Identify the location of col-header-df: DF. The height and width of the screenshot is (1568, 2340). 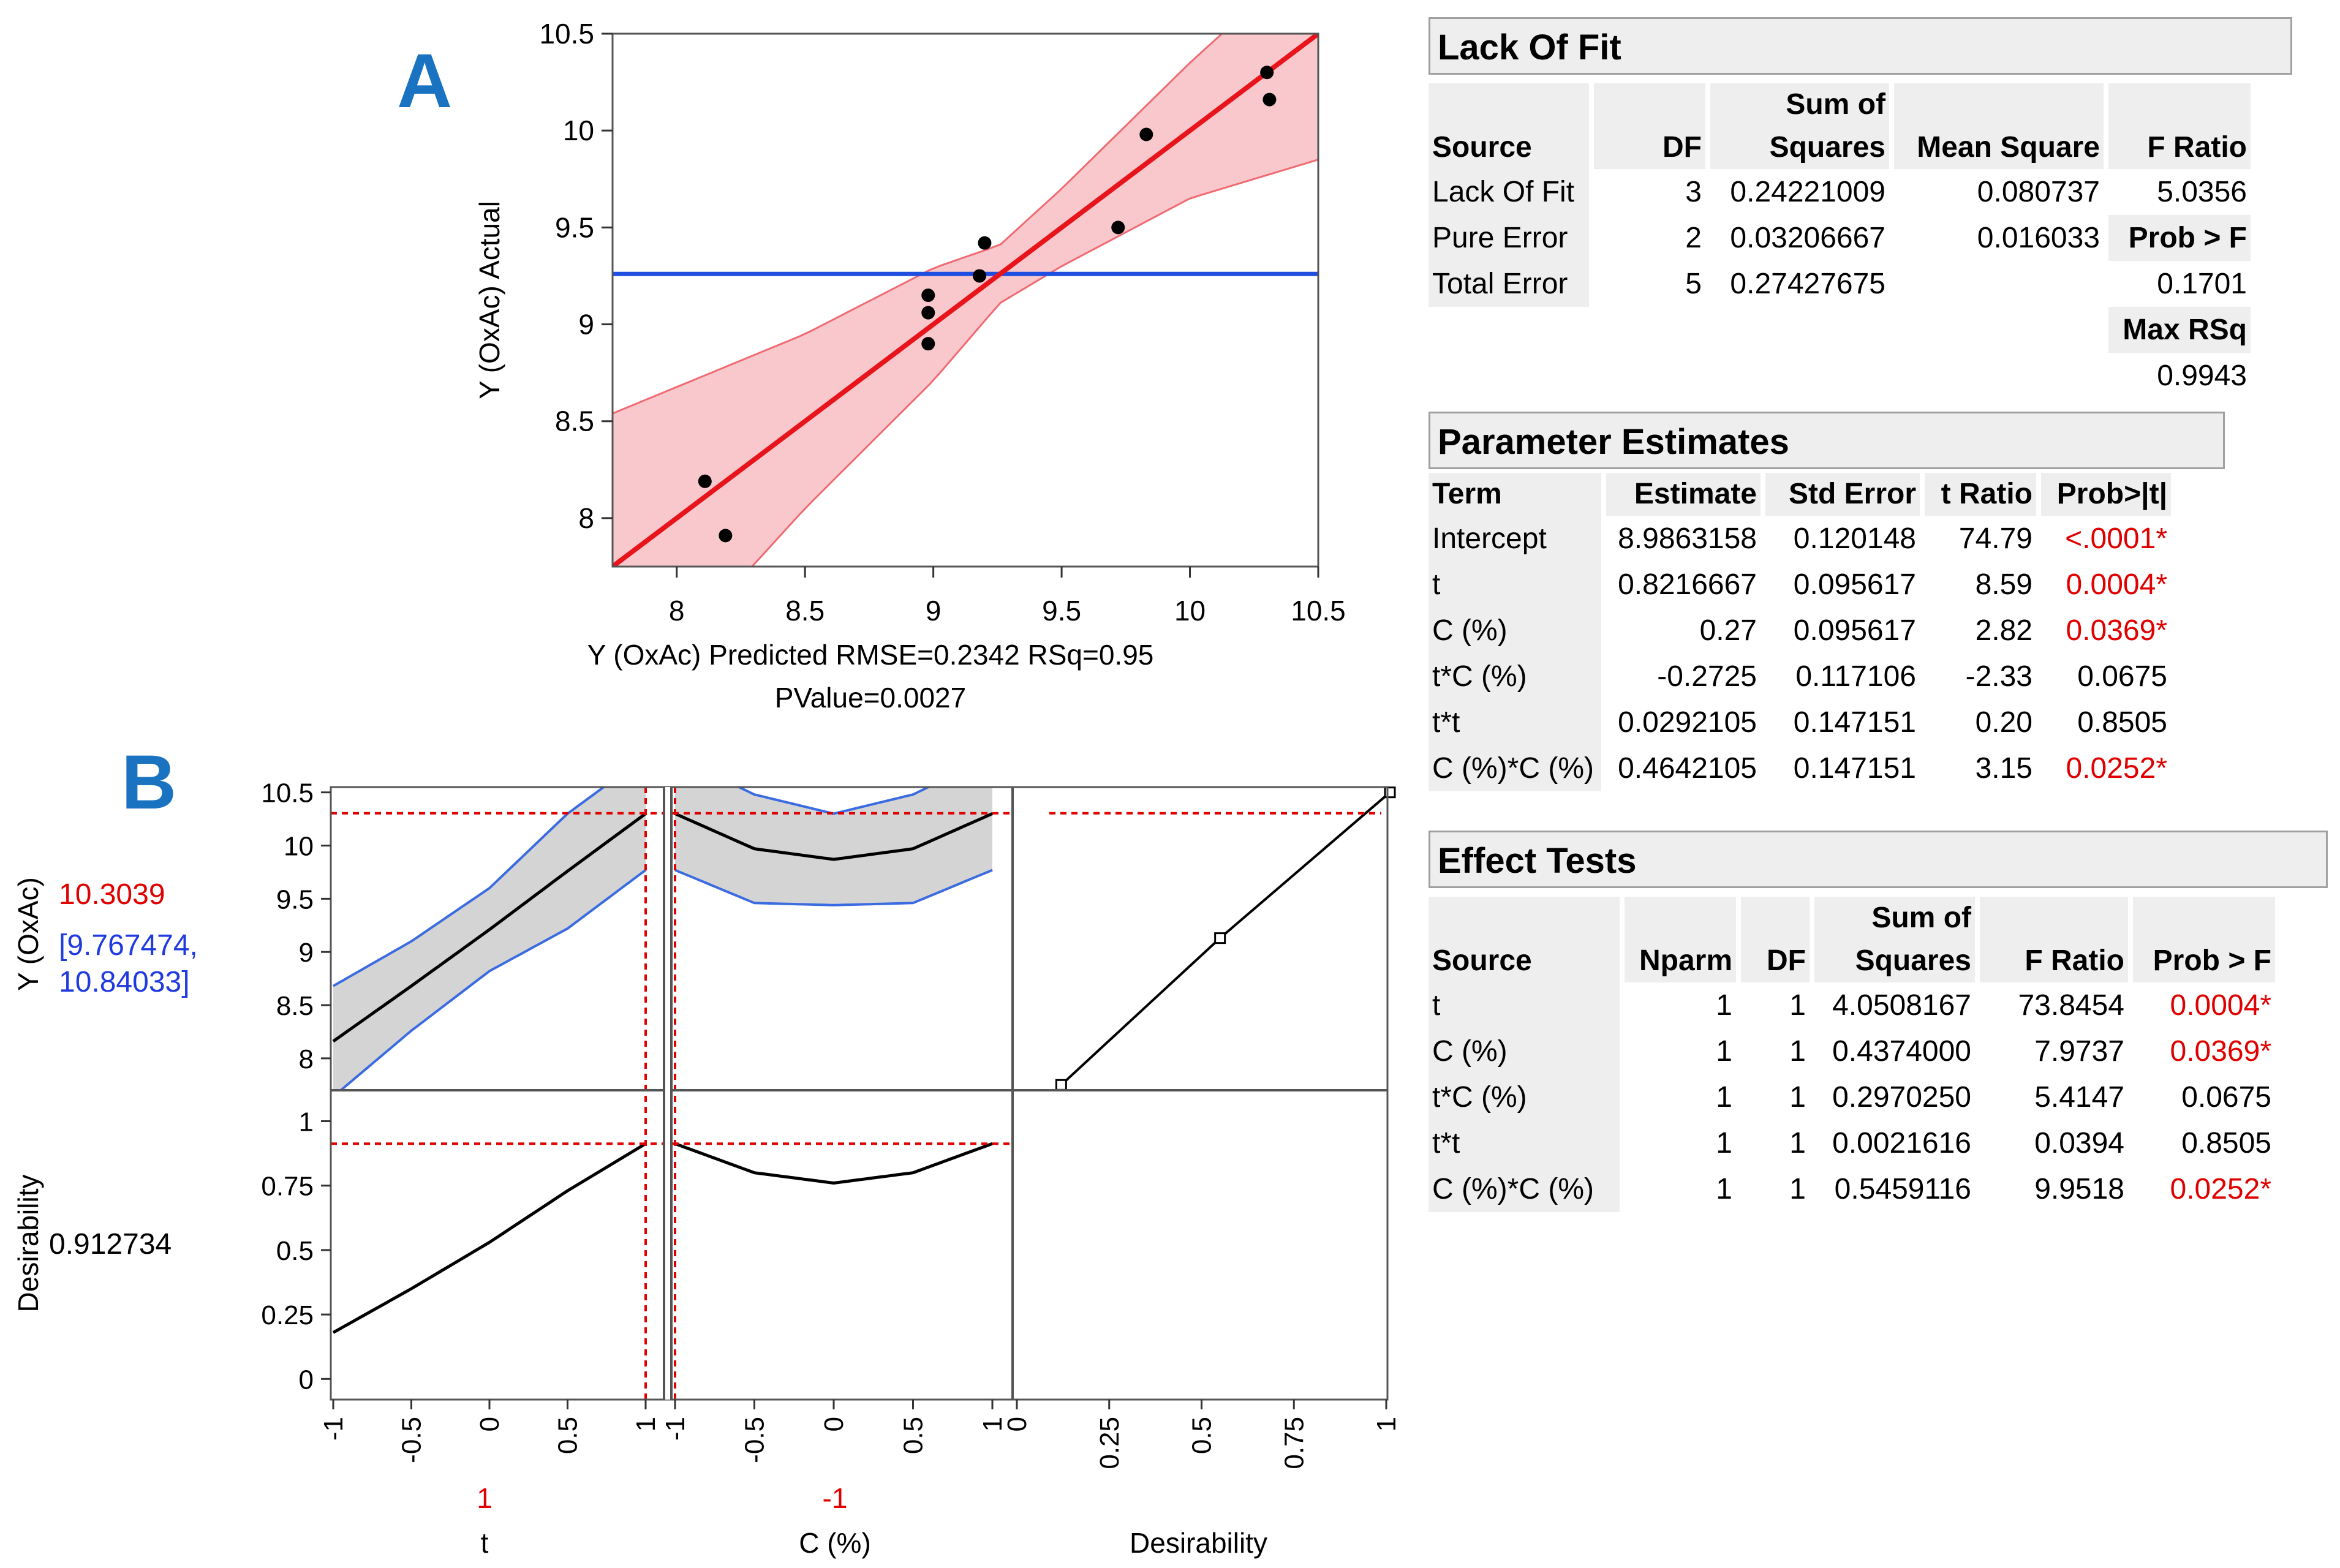
(1776, 940).